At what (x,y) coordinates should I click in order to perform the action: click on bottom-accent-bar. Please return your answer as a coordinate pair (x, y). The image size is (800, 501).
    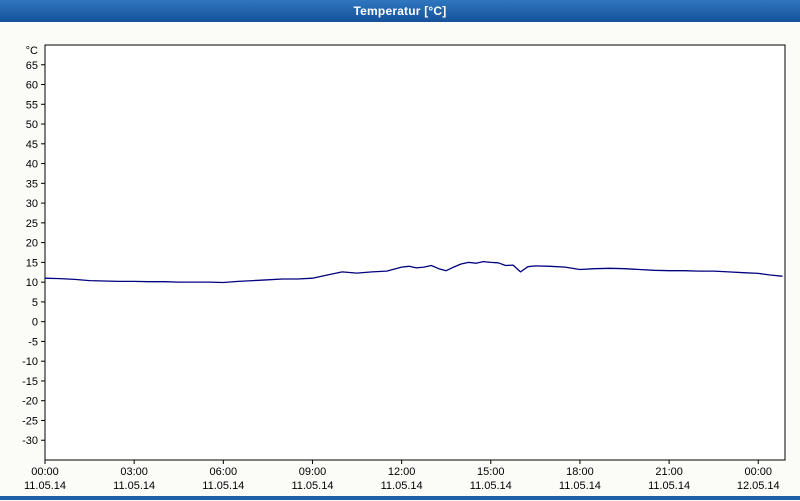
    Looking at the image, I should click on (400, 498).